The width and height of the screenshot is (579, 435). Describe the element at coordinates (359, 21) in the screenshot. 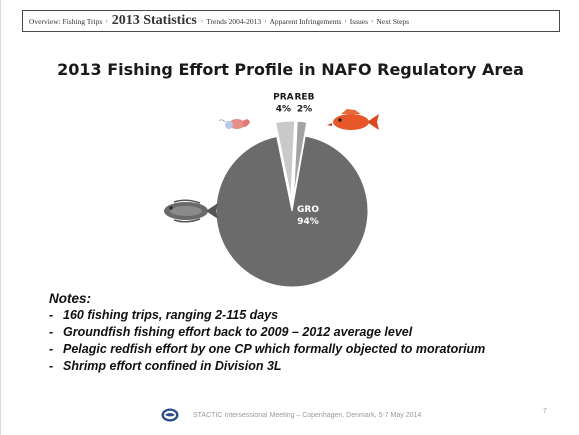

I see `nav-item-issues: Issues` at that location.